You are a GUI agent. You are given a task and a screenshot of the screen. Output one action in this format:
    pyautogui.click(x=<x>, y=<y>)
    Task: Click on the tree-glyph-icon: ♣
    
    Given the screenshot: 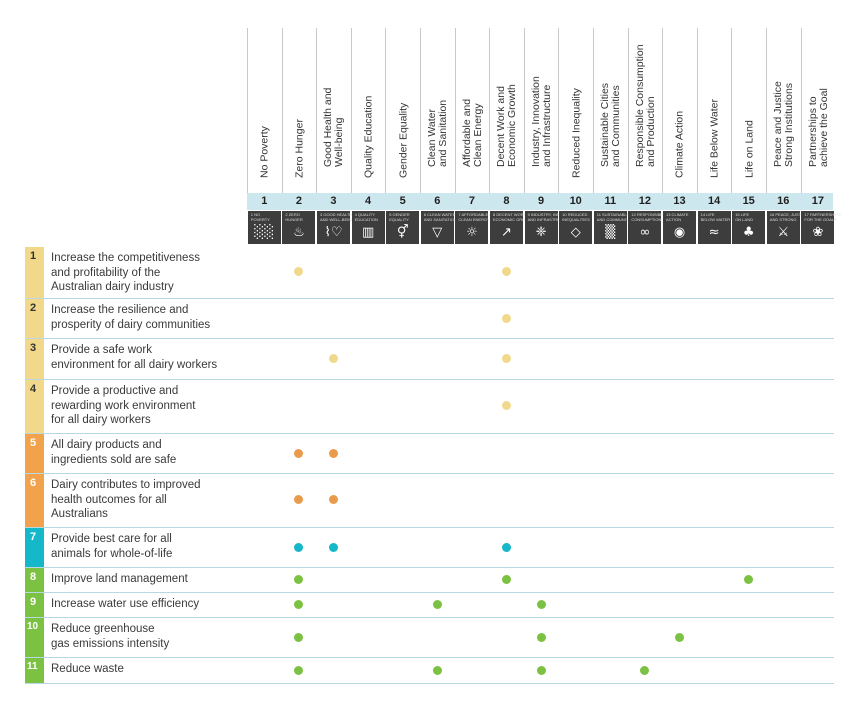 What is the action you would take?
    pyautogui.click(x=748, y=232)
    